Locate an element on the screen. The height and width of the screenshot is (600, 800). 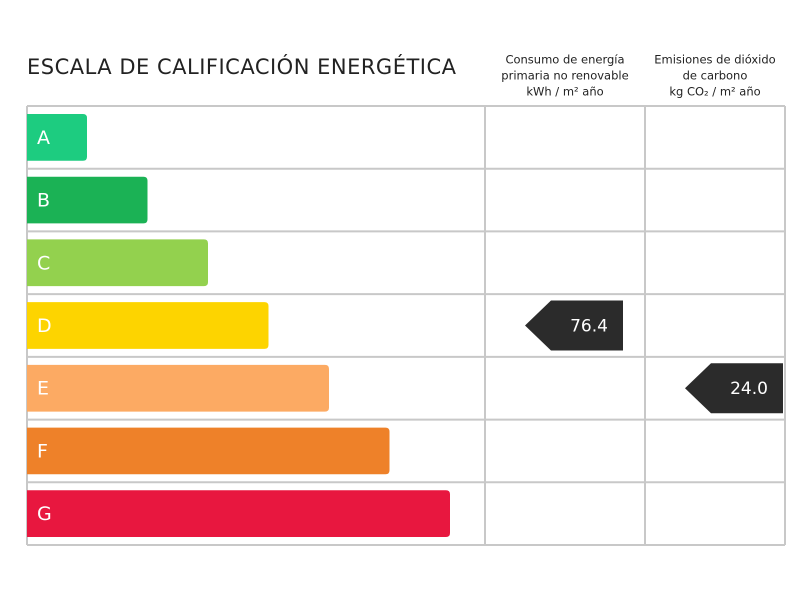
indicator-value: 24.0 is located at coordinates (749, 389).